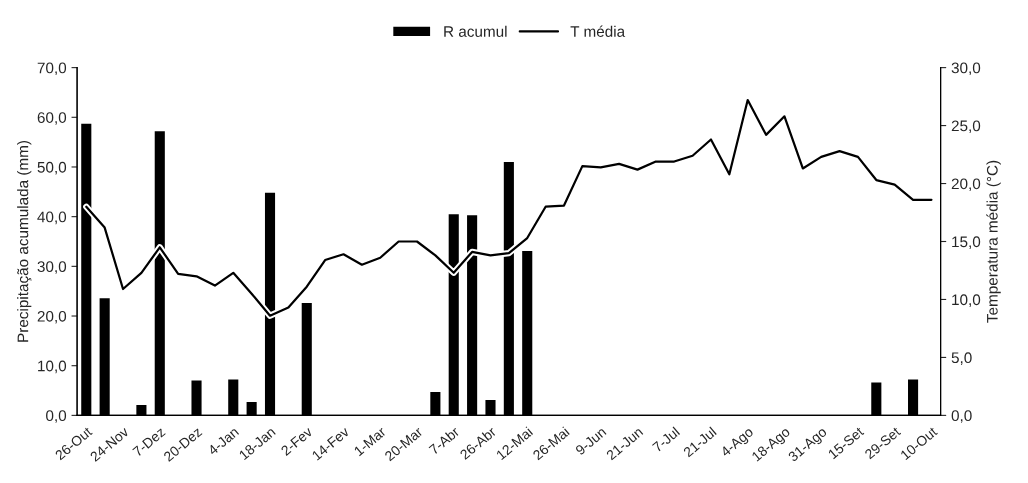  What do you see at coordinates (24, 241) in the screenshot?
I see `y-axis-title: Precipitação acumulada (mm)` at bounding box center [24, 241].